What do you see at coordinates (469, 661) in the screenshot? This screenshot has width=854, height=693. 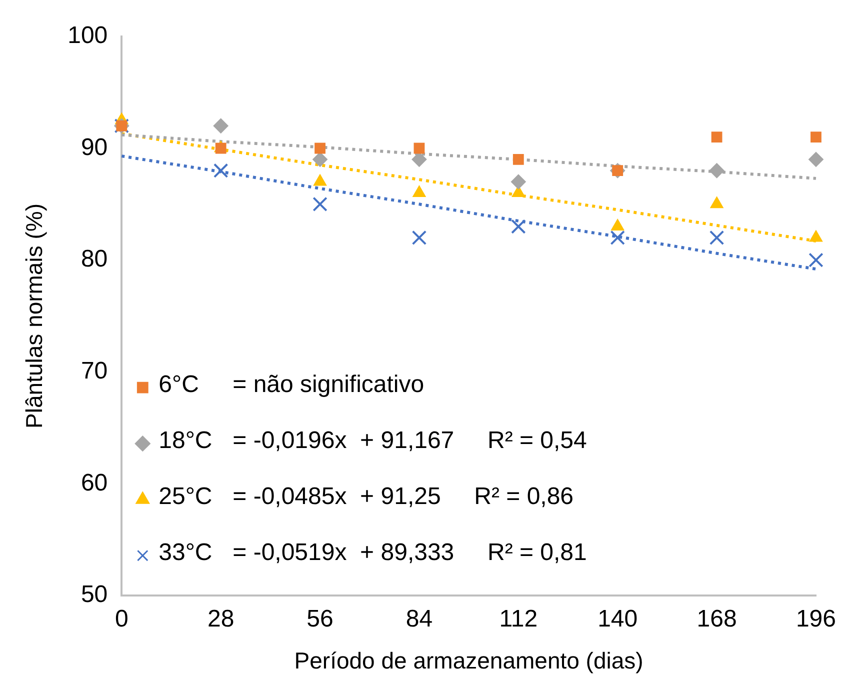 I see `x-axis-title: Período de armazenamento (dias)` at bounding box center [469, 661].